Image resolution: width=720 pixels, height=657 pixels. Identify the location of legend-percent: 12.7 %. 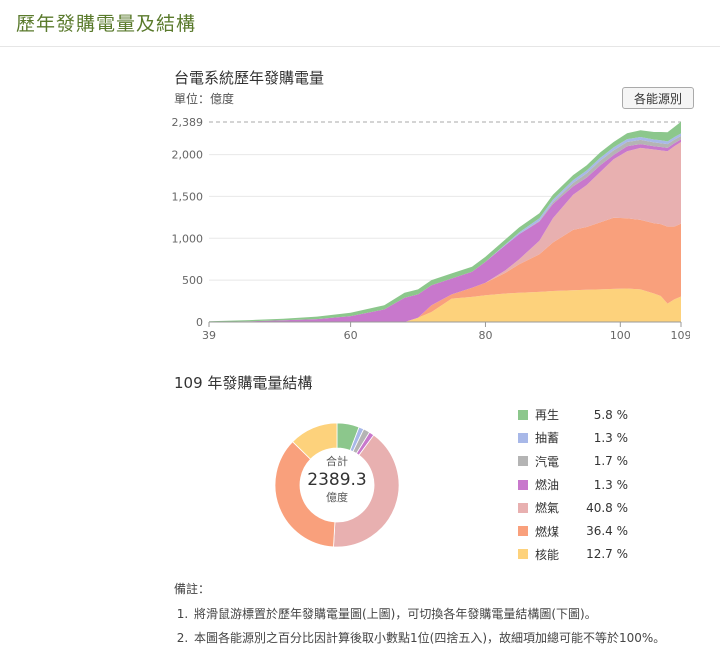
(607, 554).